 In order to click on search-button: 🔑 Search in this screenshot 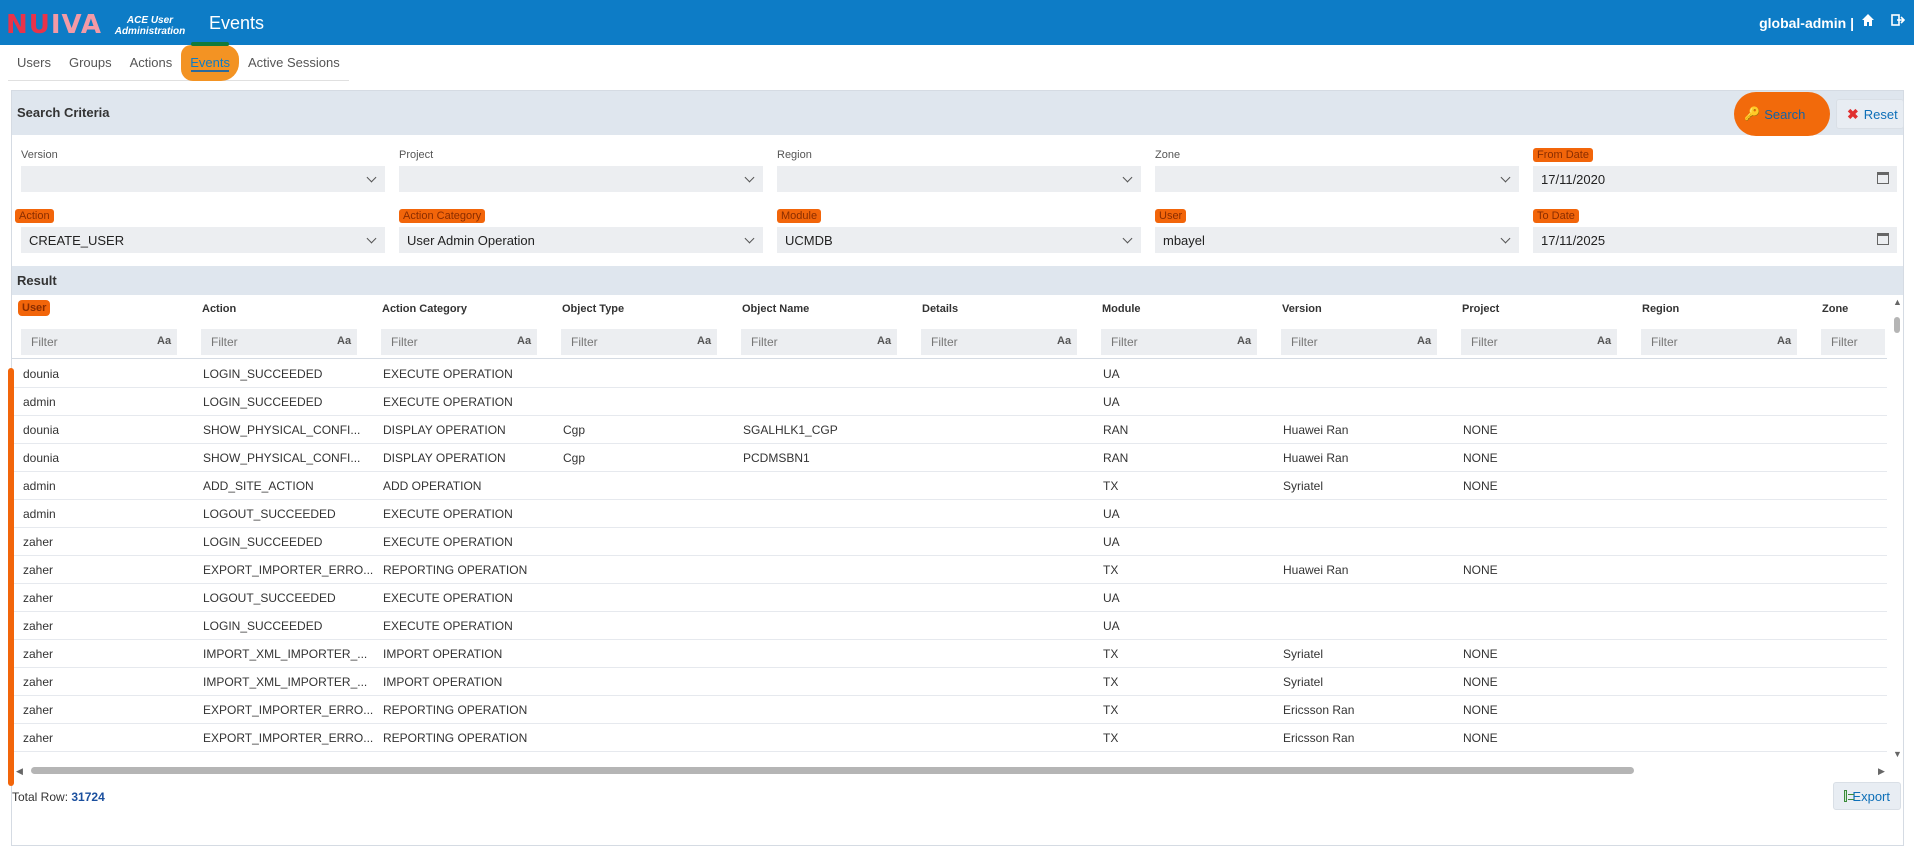, I will do `click(1782, 114)`.